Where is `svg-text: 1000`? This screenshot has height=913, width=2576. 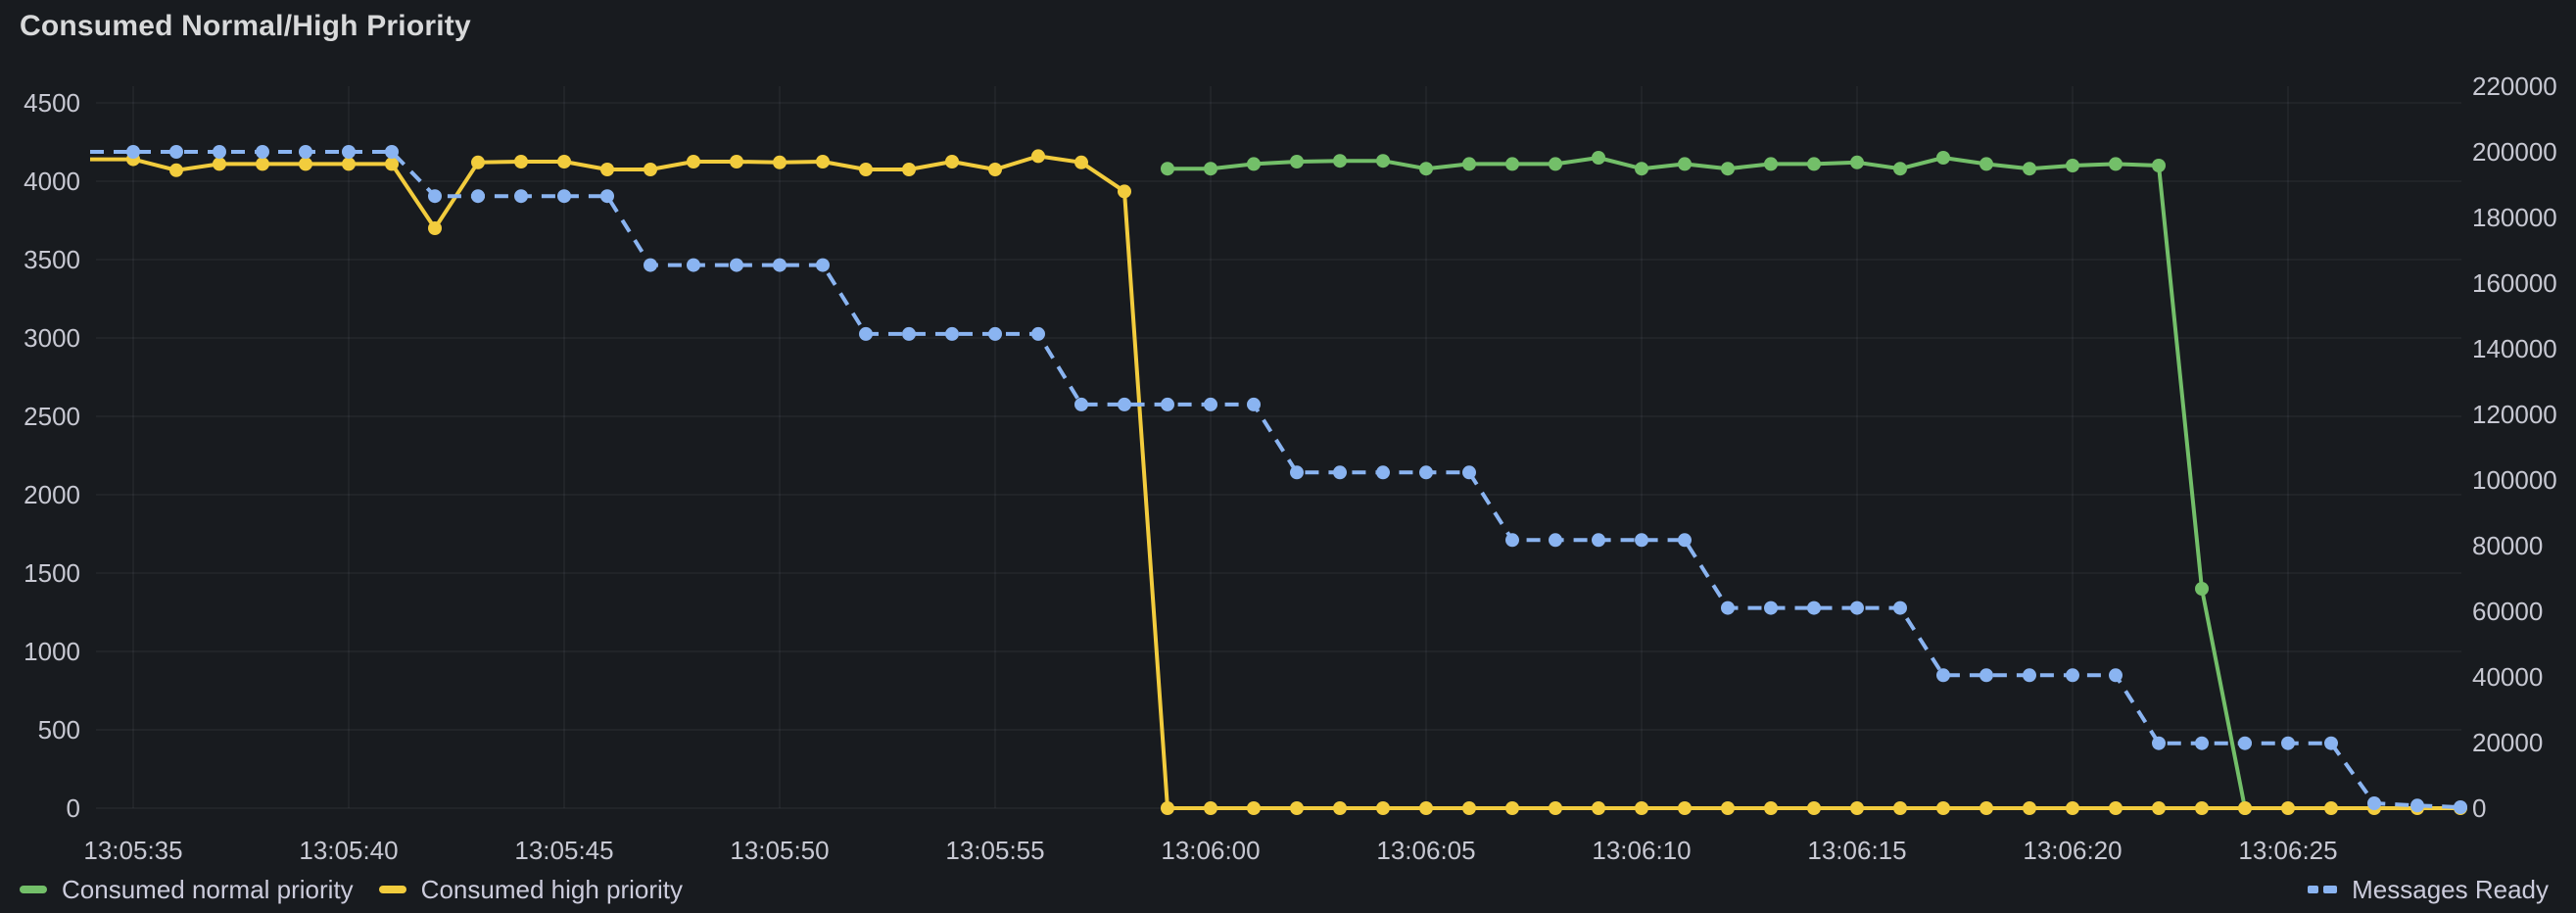 svg-text: 1000 is located at coordinates (52, 651).